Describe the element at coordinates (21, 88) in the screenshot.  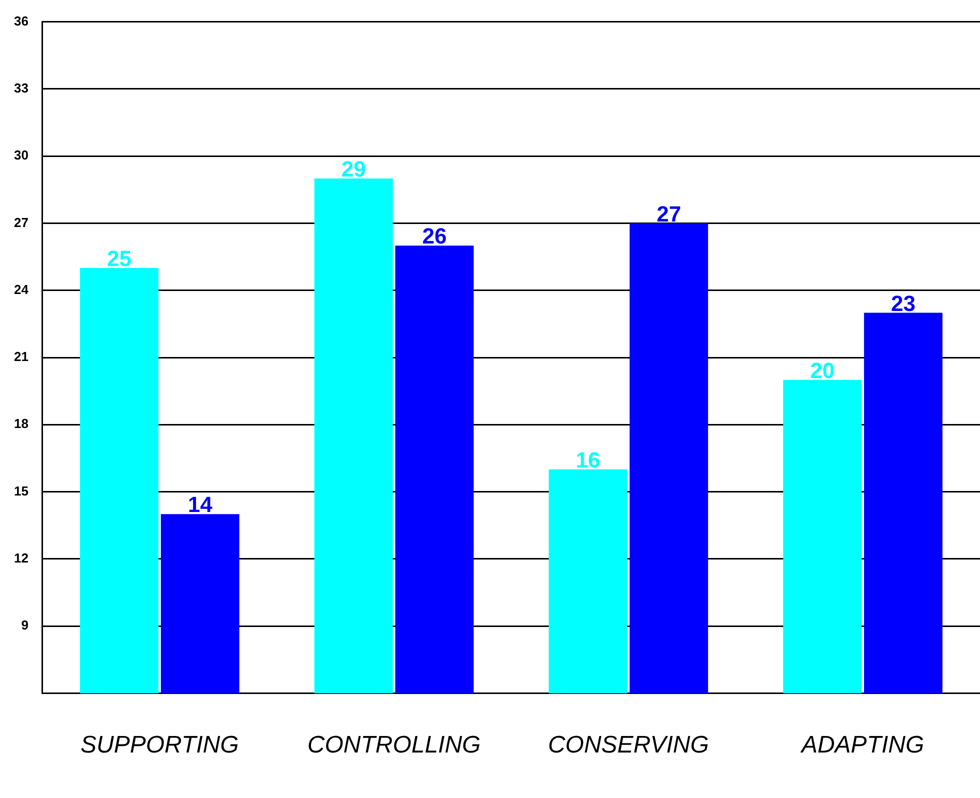
I see `y-tick-label: 33` at that location.